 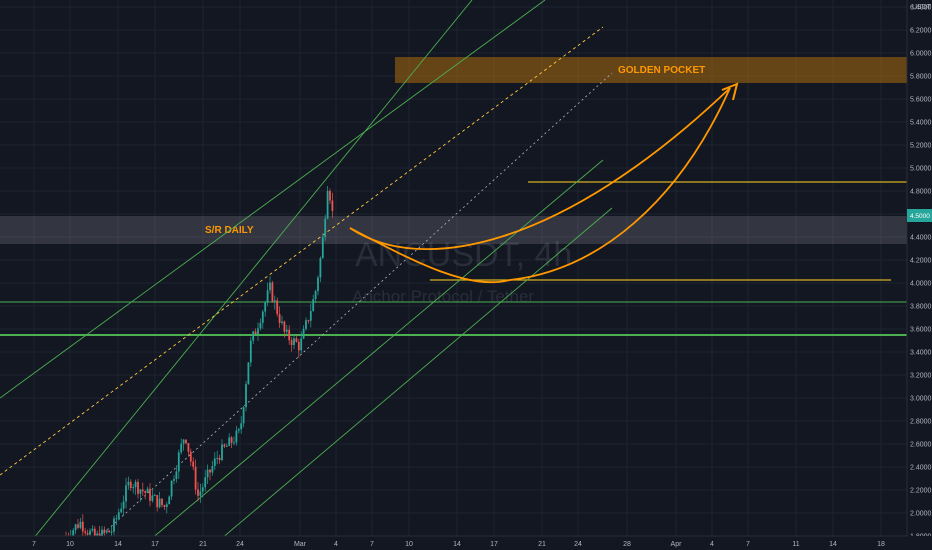 I want to click on price-tick-label: 4.2000, so click(x=921, y=261).